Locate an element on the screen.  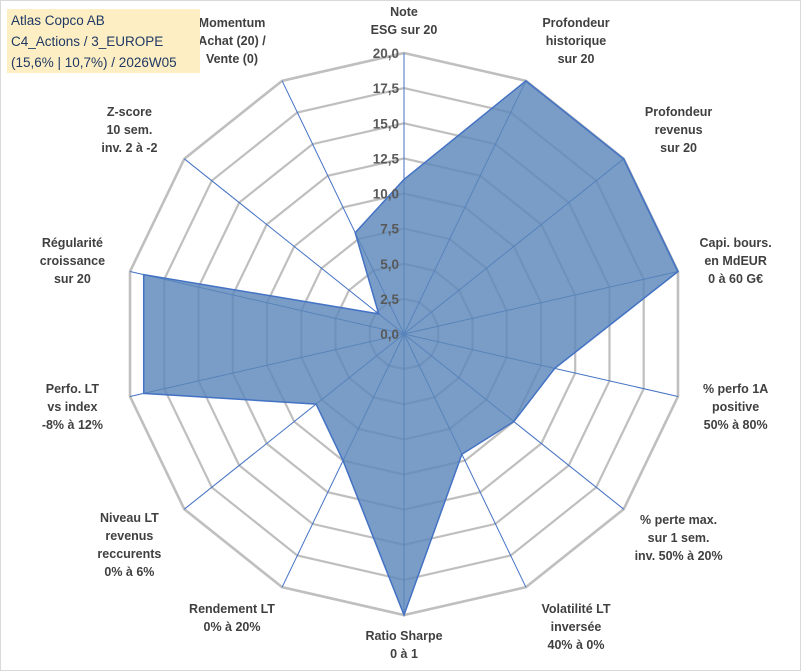
performance-stats: (15,6% | 10,7%) / 2026W05 is located at coordinates (94, 62).